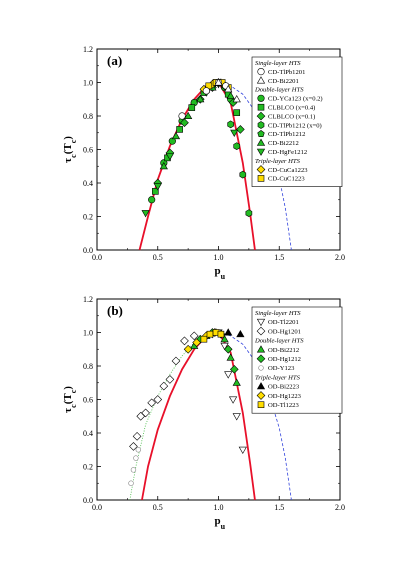 The image size is (414, 585). Describe the element at coordinates (295, 99) in the screenshot. I see `legend-label: CD-YCa123 (x=0.2)` at that location.